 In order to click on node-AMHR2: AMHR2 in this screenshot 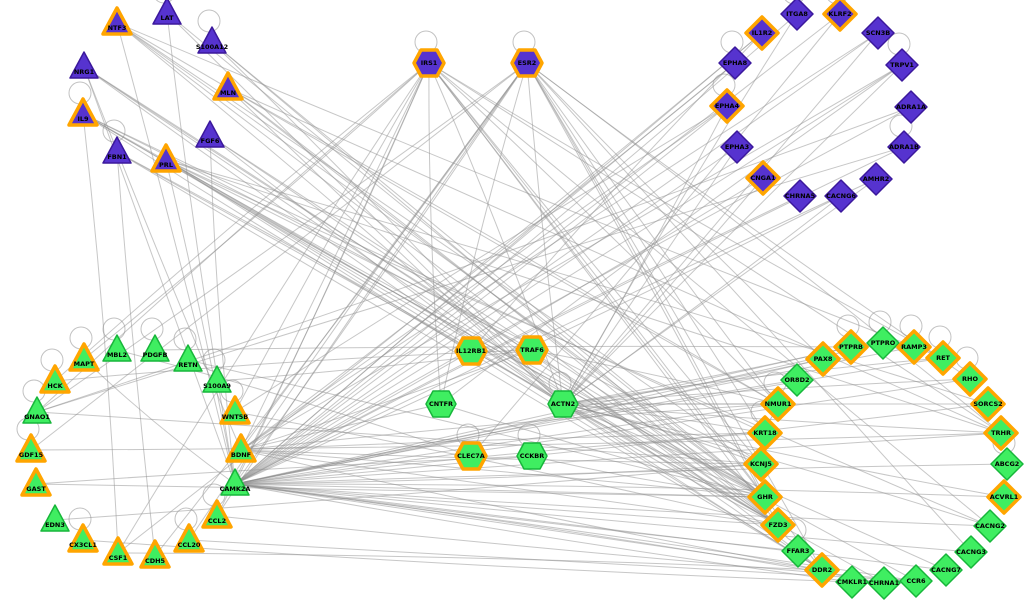, I will do `click(876, 179)`.